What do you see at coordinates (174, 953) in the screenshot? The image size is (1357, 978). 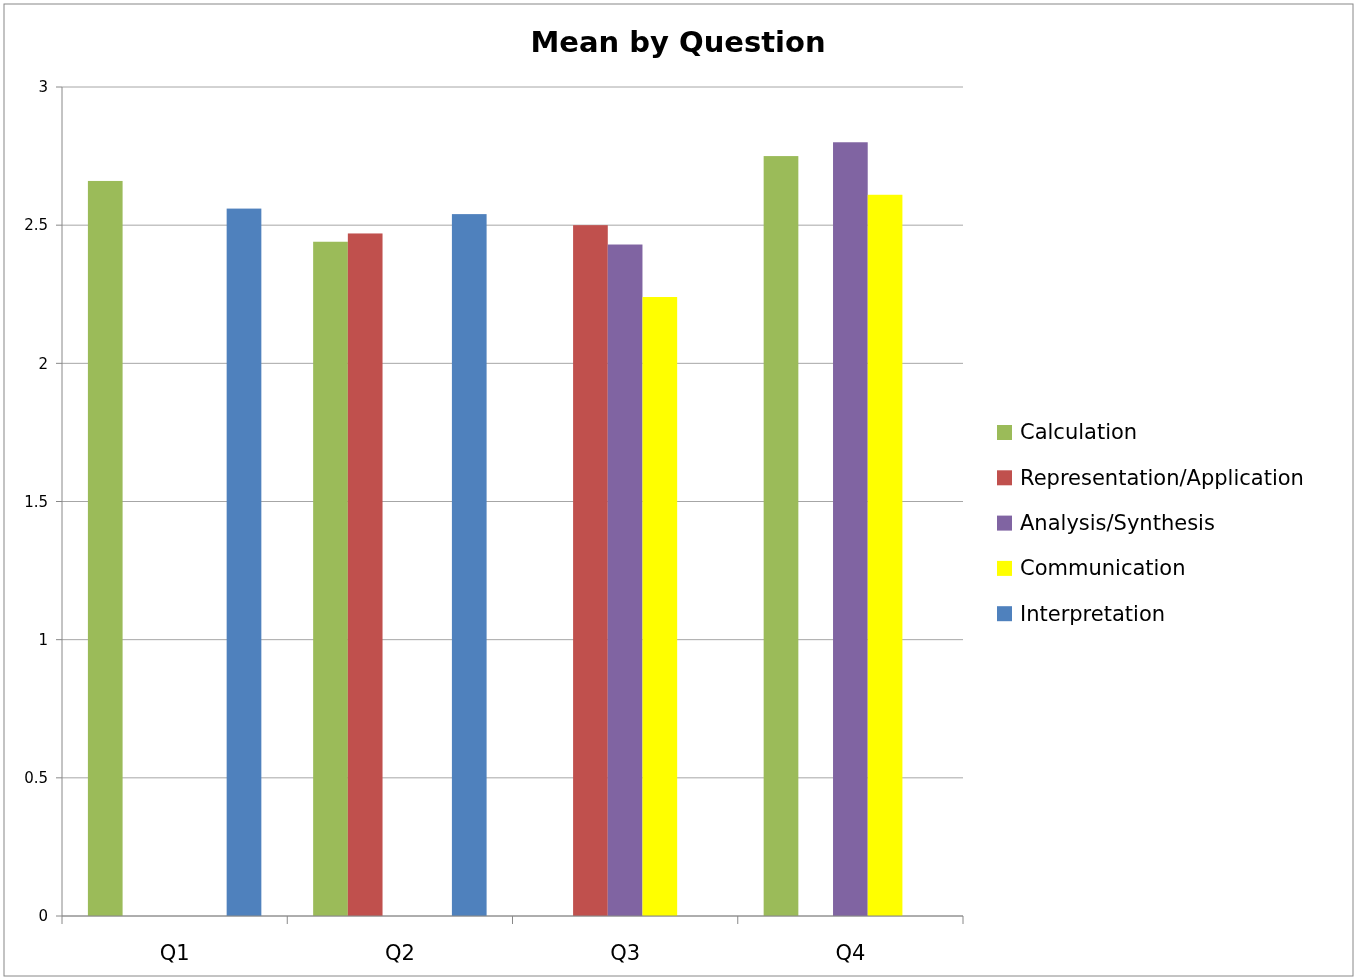 I see `x-tick-label: Q1` at bounding box center [174, 953].